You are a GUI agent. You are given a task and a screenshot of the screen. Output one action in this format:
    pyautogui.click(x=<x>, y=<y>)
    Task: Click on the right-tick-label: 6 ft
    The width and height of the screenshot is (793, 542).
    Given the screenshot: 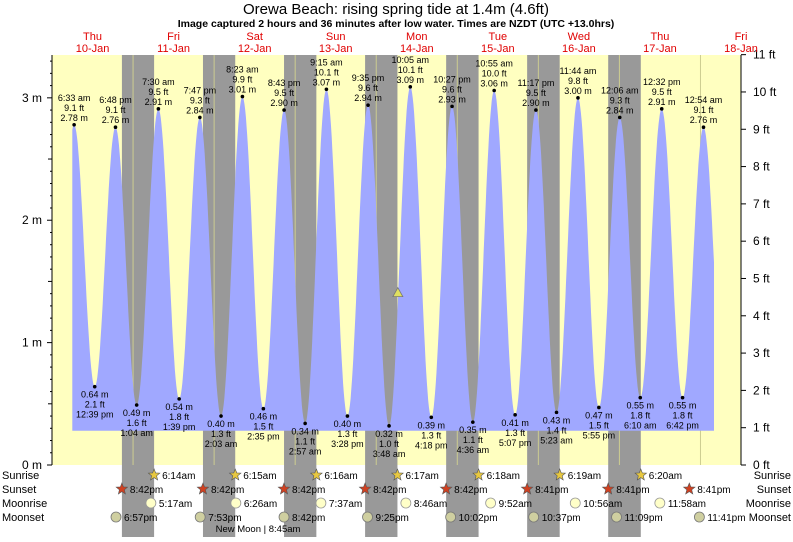 What is the action you would take?
    pyautogui.click(x=761, y=241)
    